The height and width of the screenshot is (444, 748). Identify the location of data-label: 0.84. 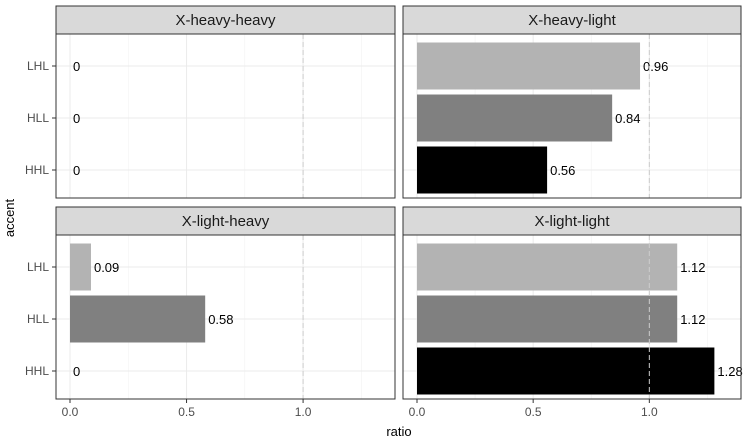
(627, 118).